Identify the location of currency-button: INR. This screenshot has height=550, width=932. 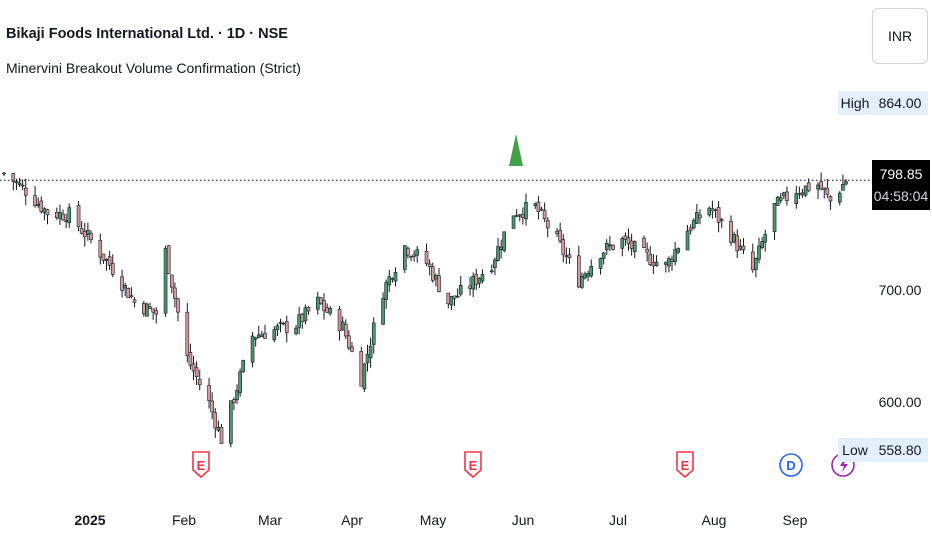
(900, 36).